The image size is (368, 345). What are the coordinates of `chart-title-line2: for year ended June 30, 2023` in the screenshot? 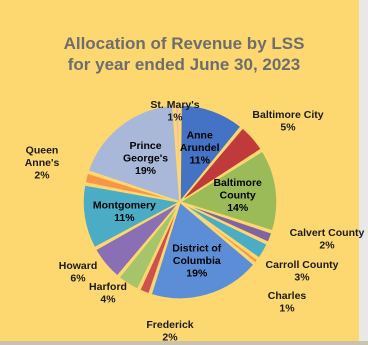 It's located at (184, 64).